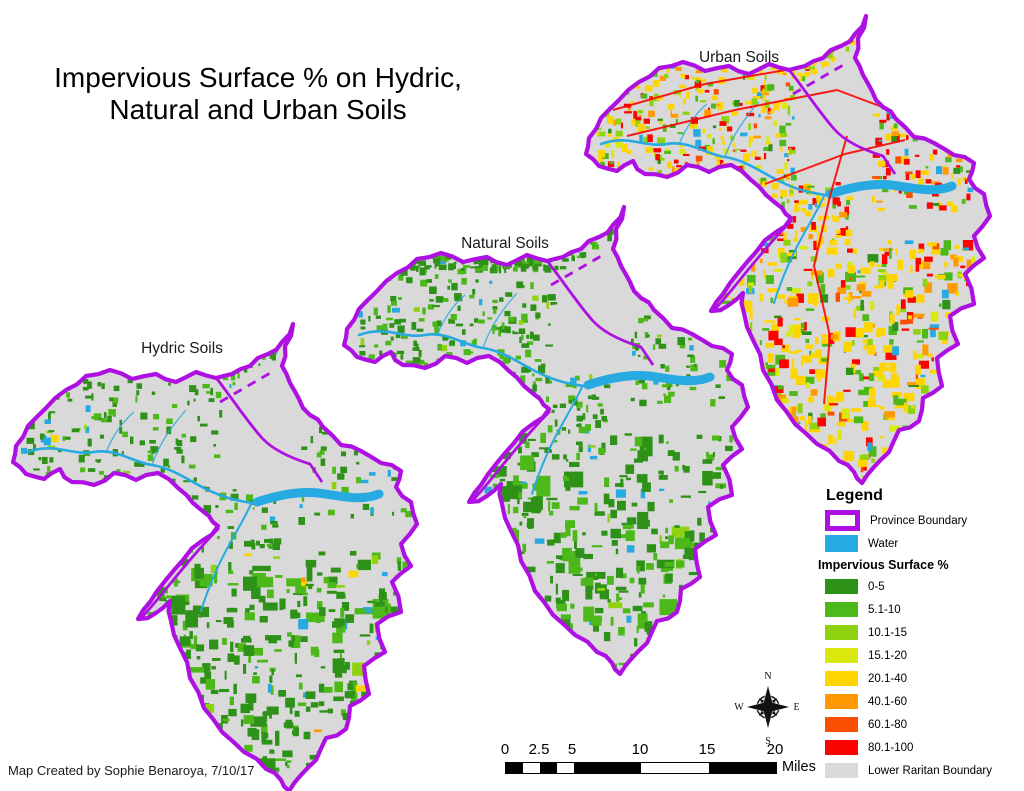 This screenshot has width=1024, height=791. What do you see at coordinates (888, 724) in the screenshot?
I see `class-6-label: 60.1-80` at bounding box center [888, 724].